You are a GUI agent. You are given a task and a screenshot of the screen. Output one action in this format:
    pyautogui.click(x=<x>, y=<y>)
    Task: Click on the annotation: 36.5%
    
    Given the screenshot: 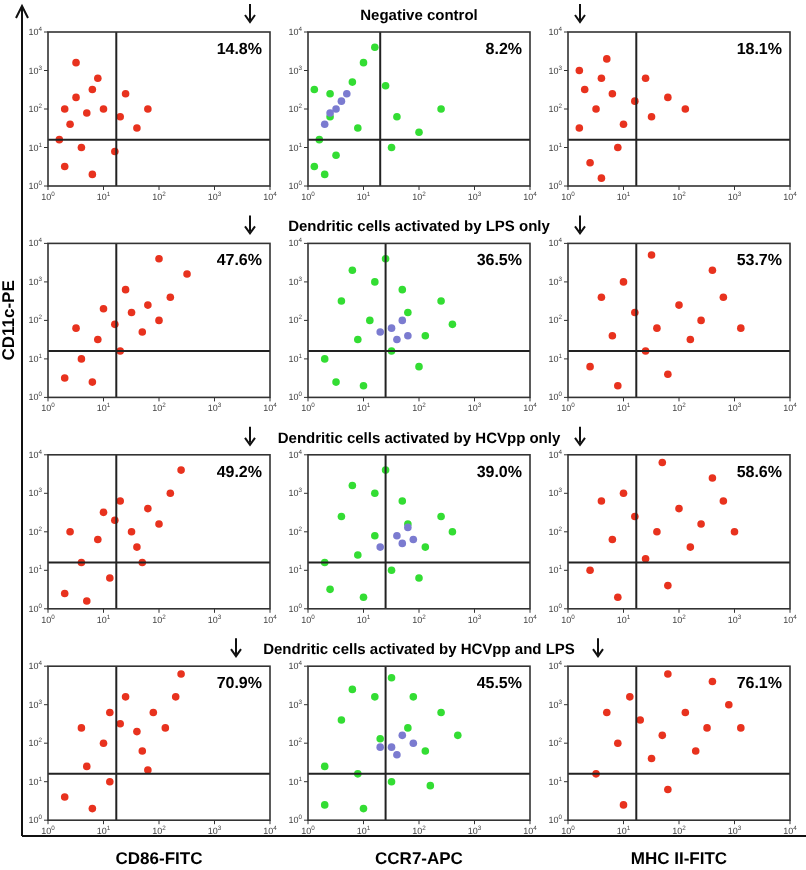 What is the action you would take?
    pyautogui.click(x=499, y=260)
    